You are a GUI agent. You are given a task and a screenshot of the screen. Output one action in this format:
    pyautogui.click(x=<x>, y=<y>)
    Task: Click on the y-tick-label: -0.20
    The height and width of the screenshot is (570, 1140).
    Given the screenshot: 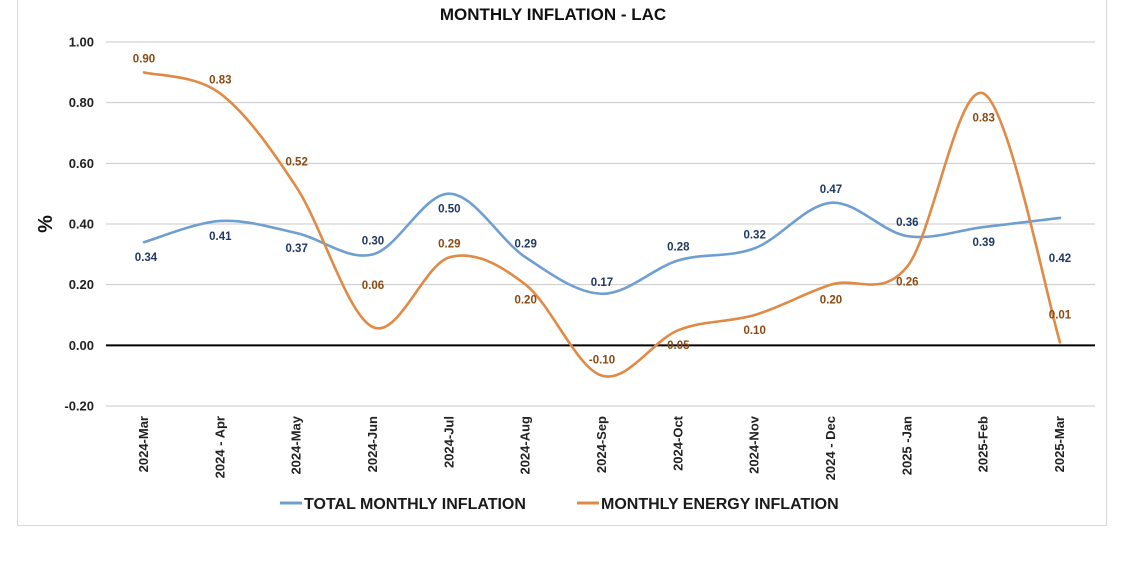 What is the action you would take?
    pyautogui.click(x=79, y=406)
    